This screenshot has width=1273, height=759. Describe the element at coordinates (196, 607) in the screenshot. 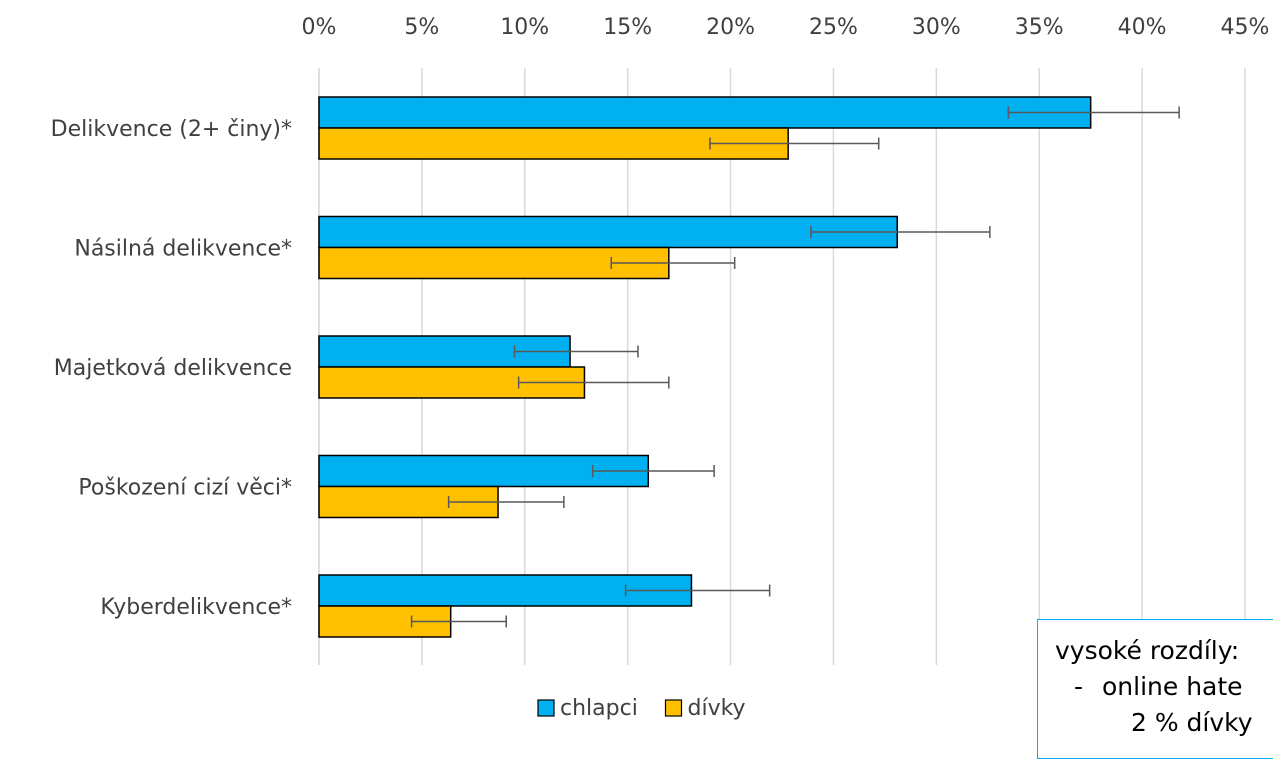

I see `category-label: Kyberdelikvence*` at that location.